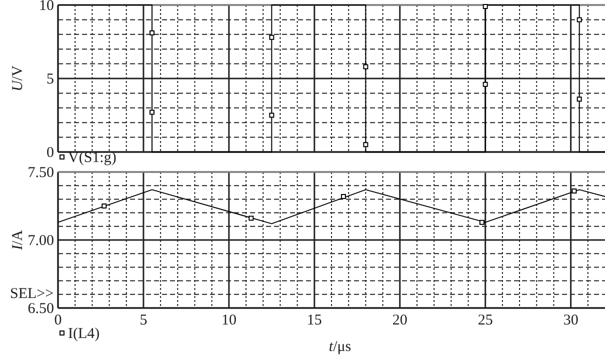 The height and width of the screenshot is (356, 605). I want to click on text: SEL>>, so click(32, 294).